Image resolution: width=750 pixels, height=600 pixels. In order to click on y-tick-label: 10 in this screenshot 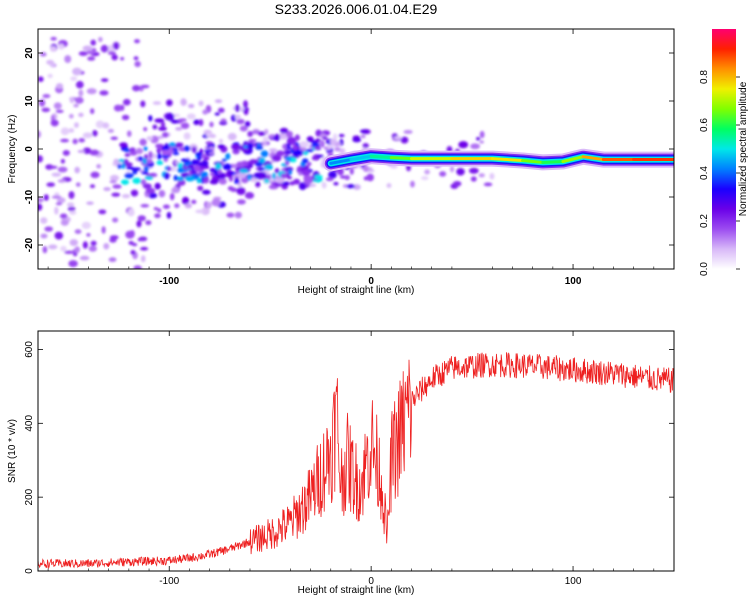, I will do `click(29, 101)`.